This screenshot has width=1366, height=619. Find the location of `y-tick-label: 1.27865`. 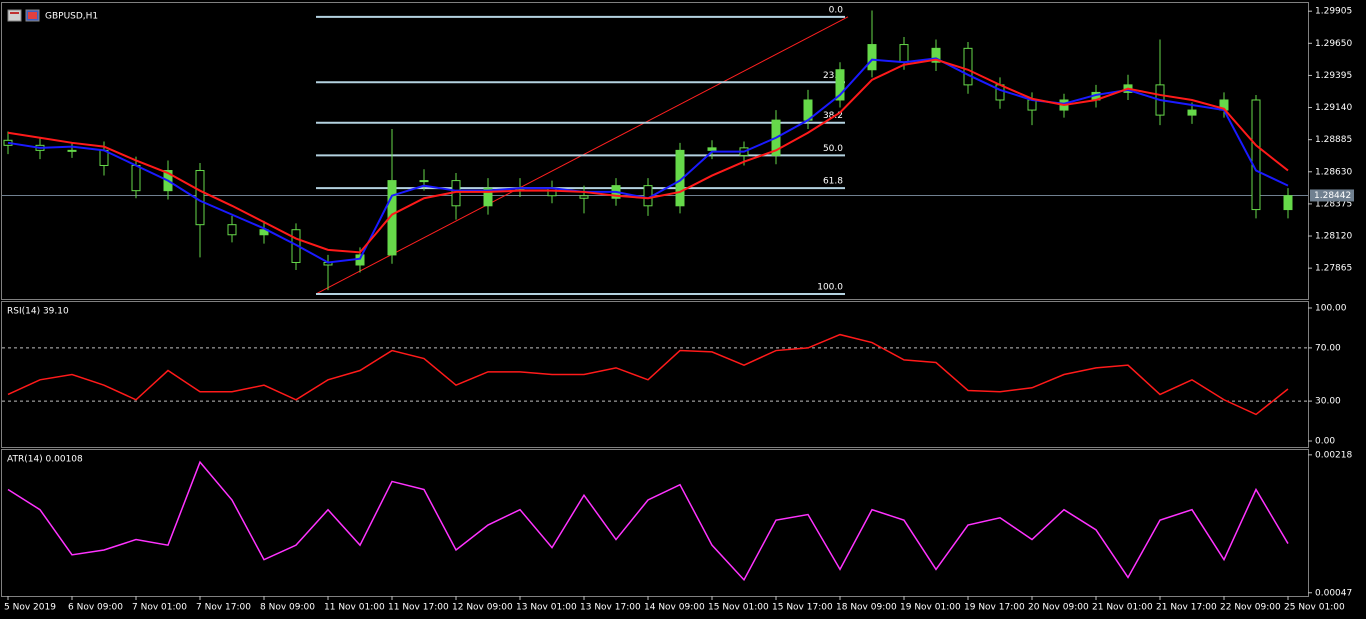

y-tick-label: 1.27865 is located at coordinates (1333, 269).